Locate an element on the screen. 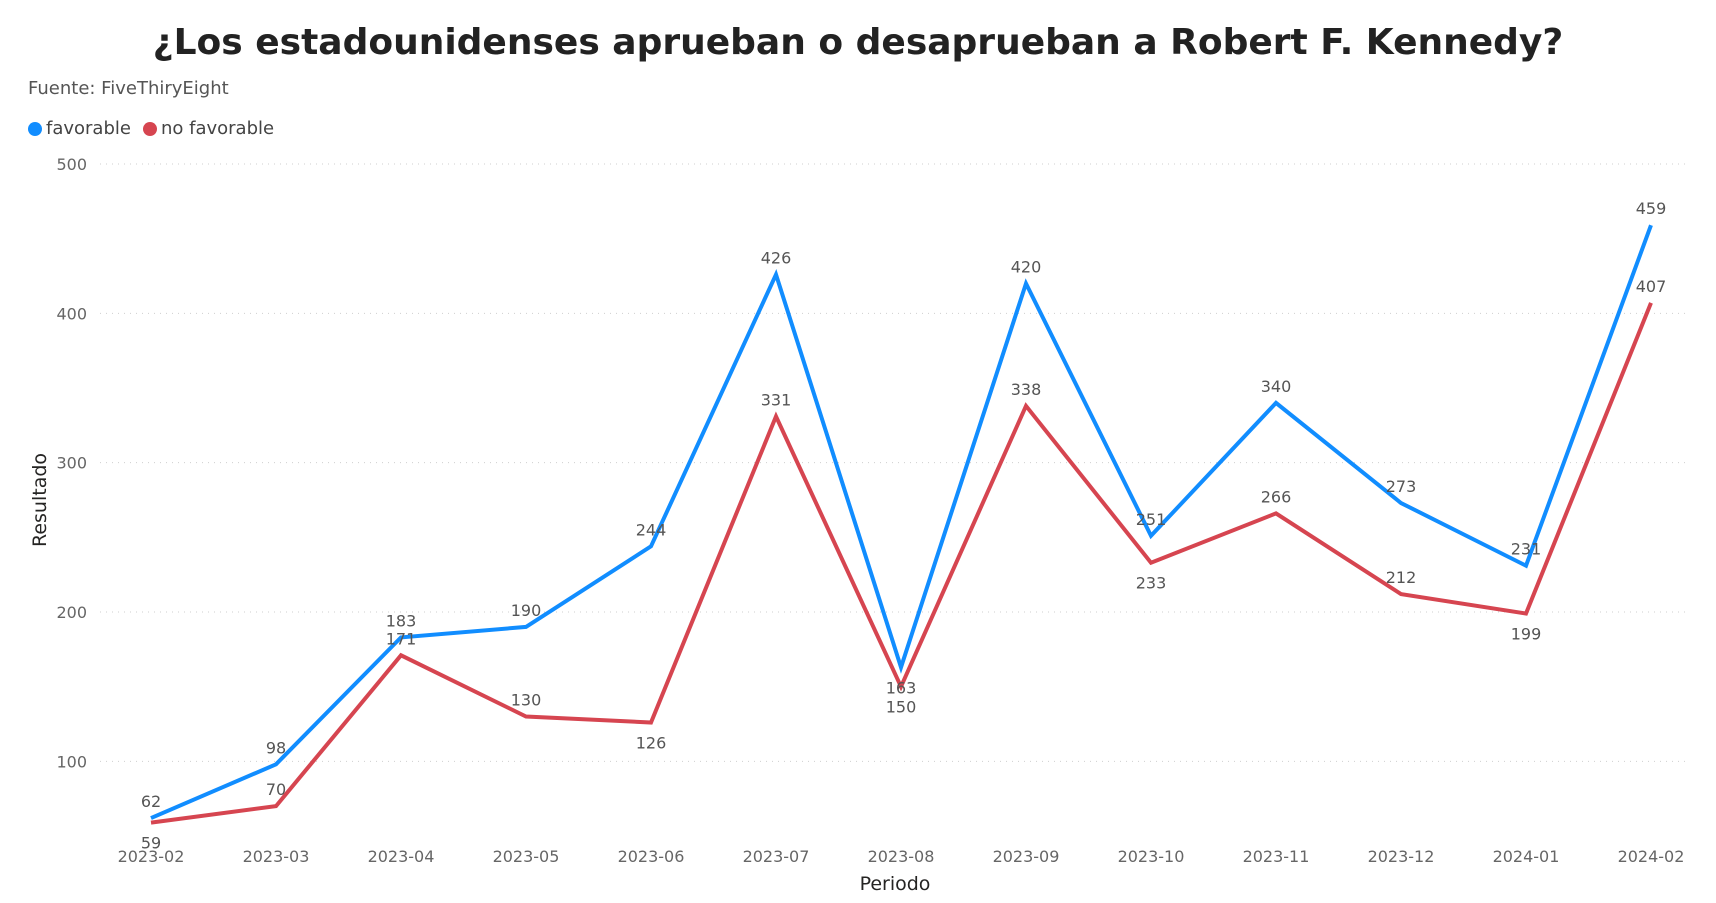 This screenshot has height=903, width=1716. x-tick-label: 2023-08 is located at coordinates (901, 856).